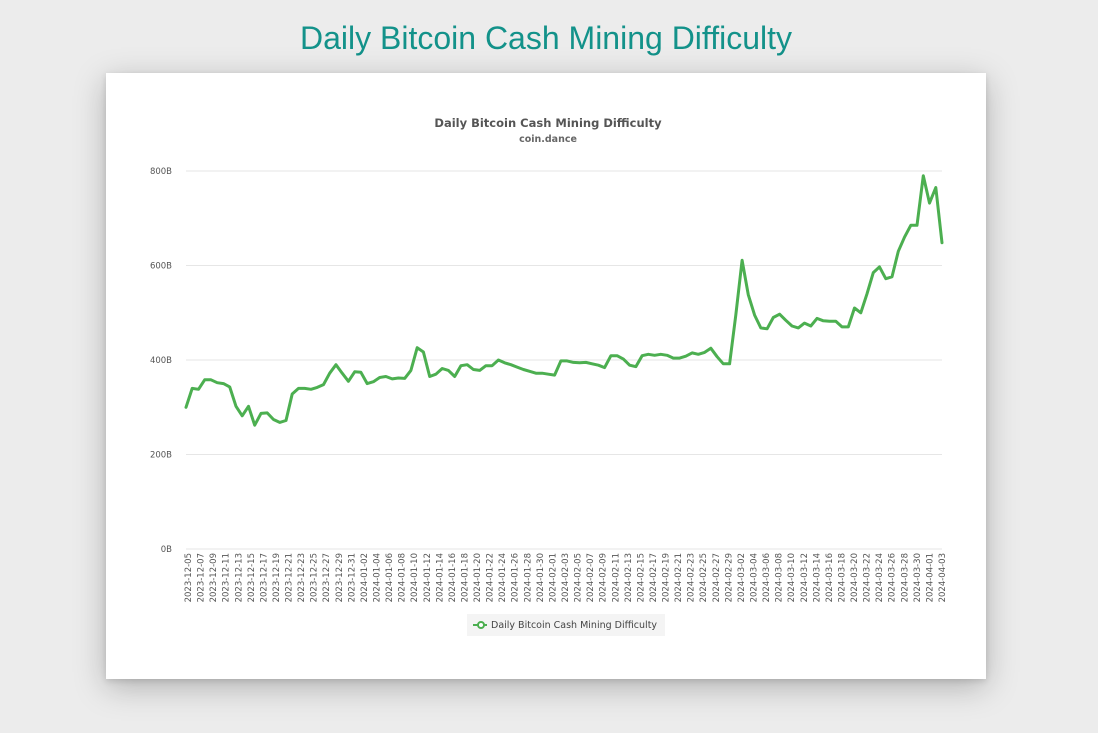 This screenshot has width=1098, height=733. What do you see at coordinates (365, 577) in the screenshot?
I see `x-tick-label: 2024-01-02` at bounding box center [365, 577].